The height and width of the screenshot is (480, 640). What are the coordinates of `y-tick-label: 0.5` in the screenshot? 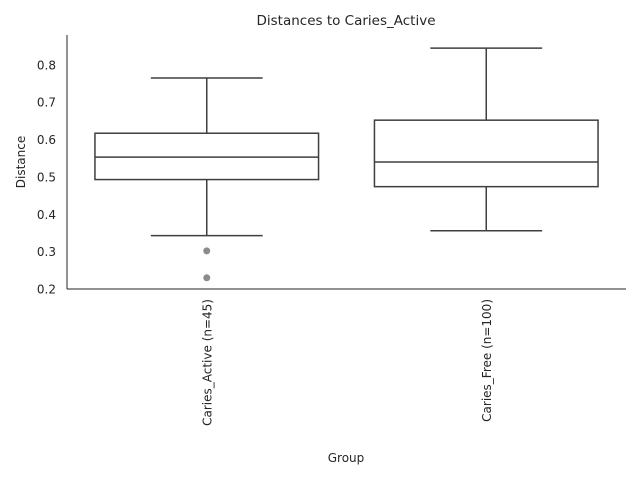 It's located at (46, 177).